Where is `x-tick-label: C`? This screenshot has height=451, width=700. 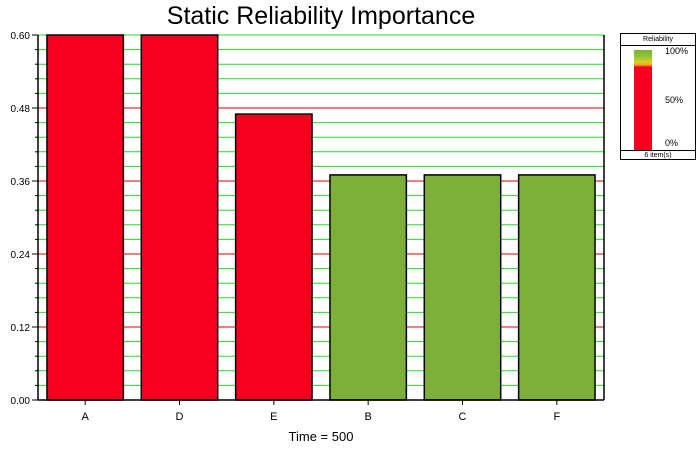 x-tick-label: C is located at coordinates (463, 417).